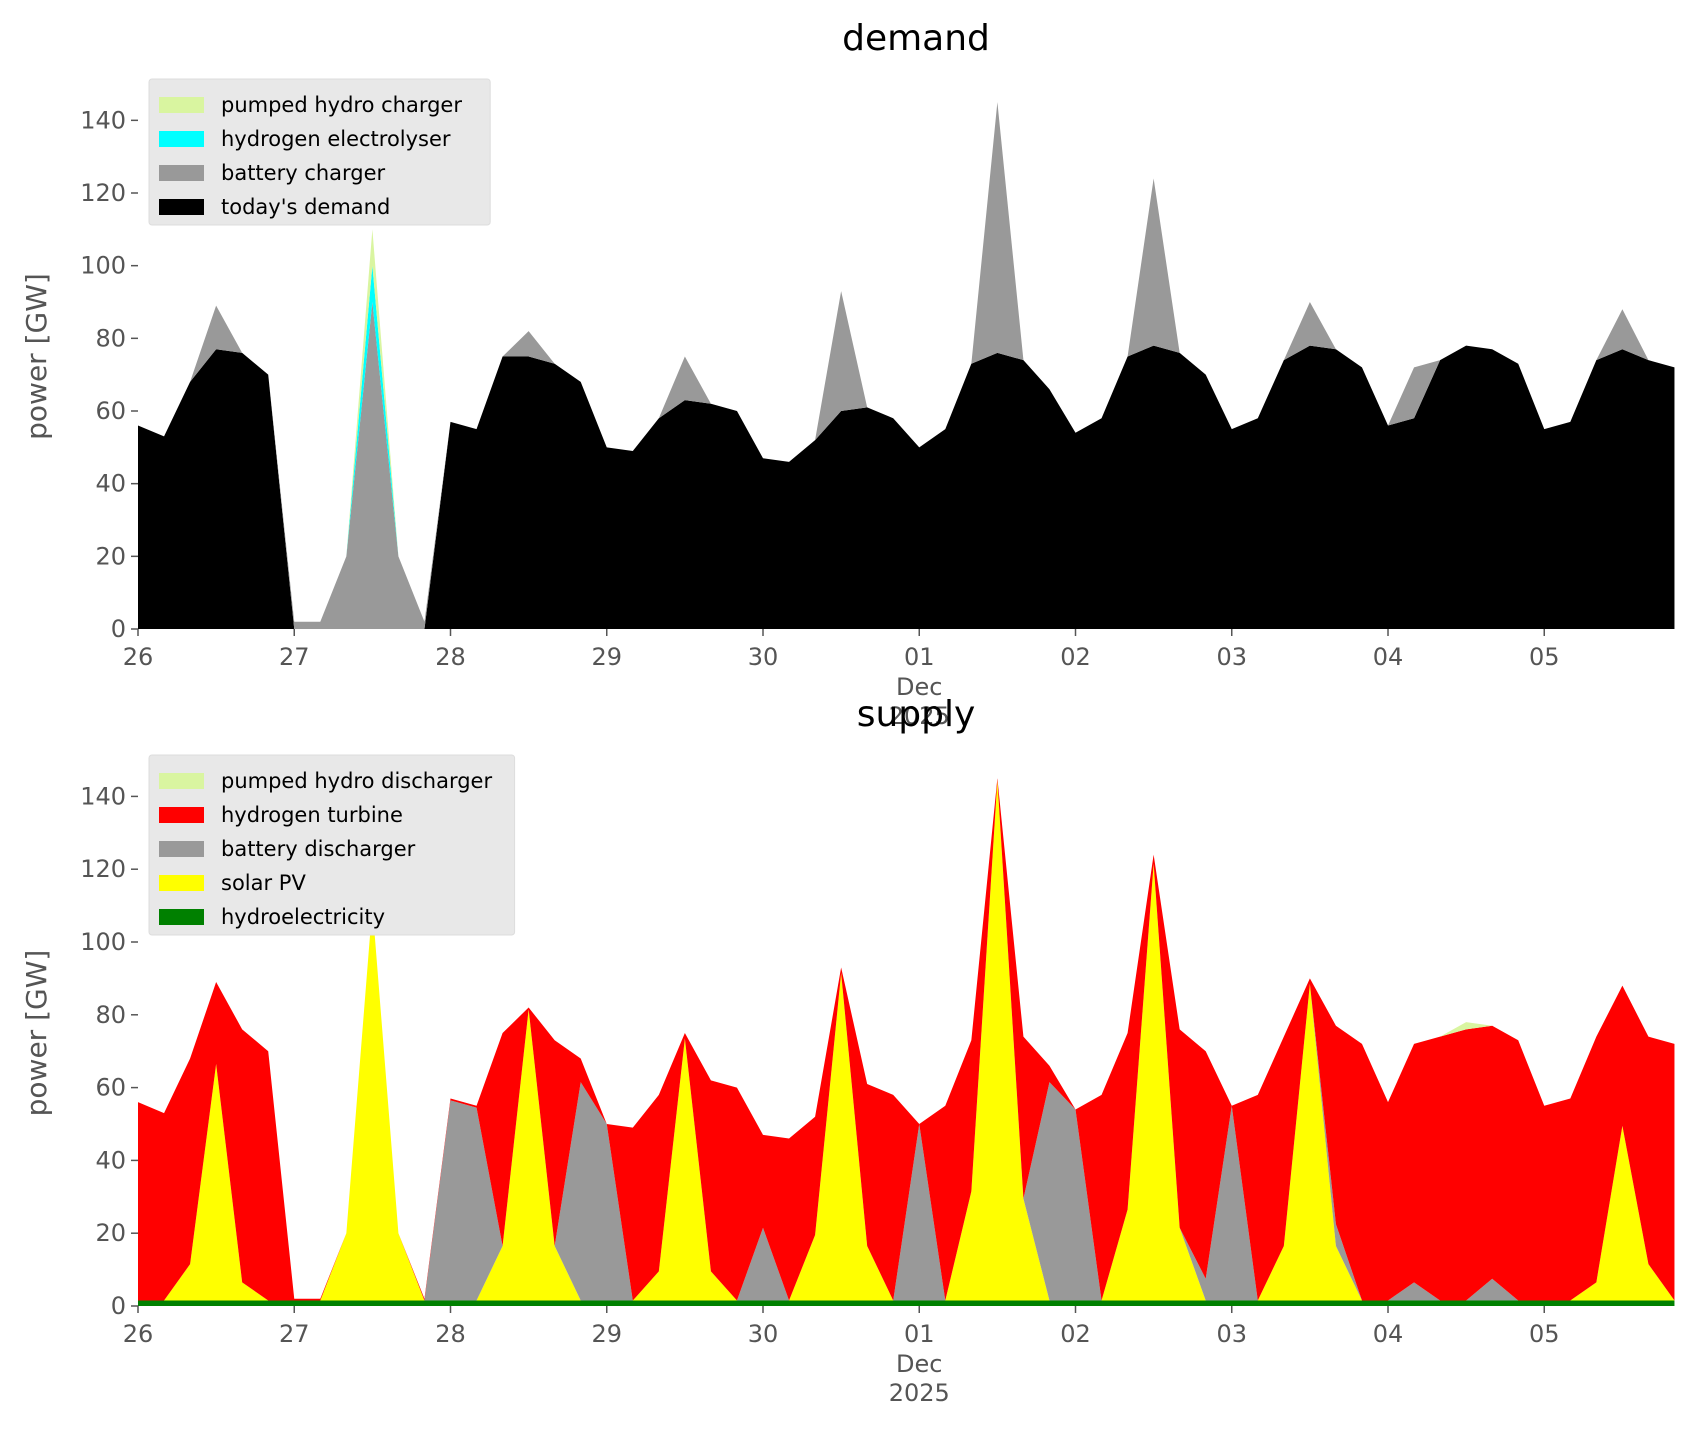 The height and width of the screenshot is (1431, 1706). I want to click on legend-label: today's demand, so click(305, 207).